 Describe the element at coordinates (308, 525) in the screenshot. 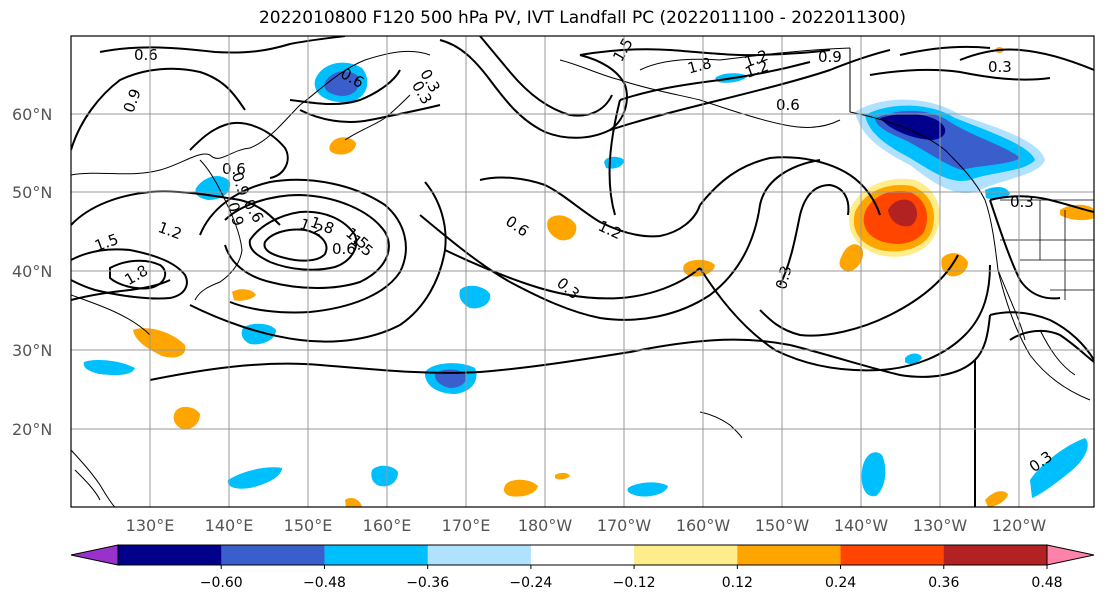

I see `lon-label: 150°E` at that location.